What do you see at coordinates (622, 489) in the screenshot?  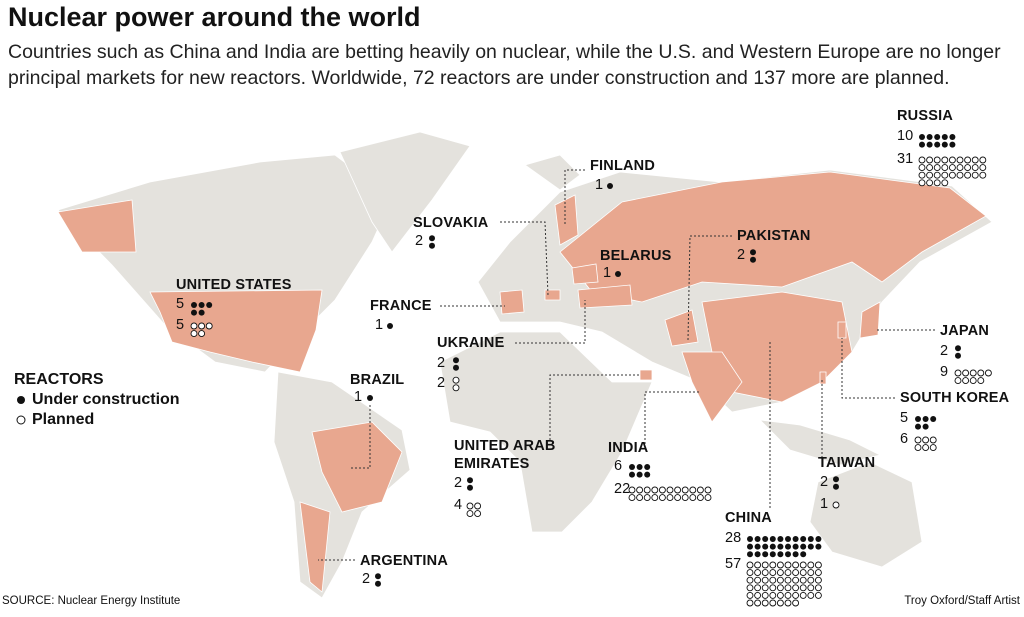 I see `planned-count: 22` at bounding box center [622, 489].